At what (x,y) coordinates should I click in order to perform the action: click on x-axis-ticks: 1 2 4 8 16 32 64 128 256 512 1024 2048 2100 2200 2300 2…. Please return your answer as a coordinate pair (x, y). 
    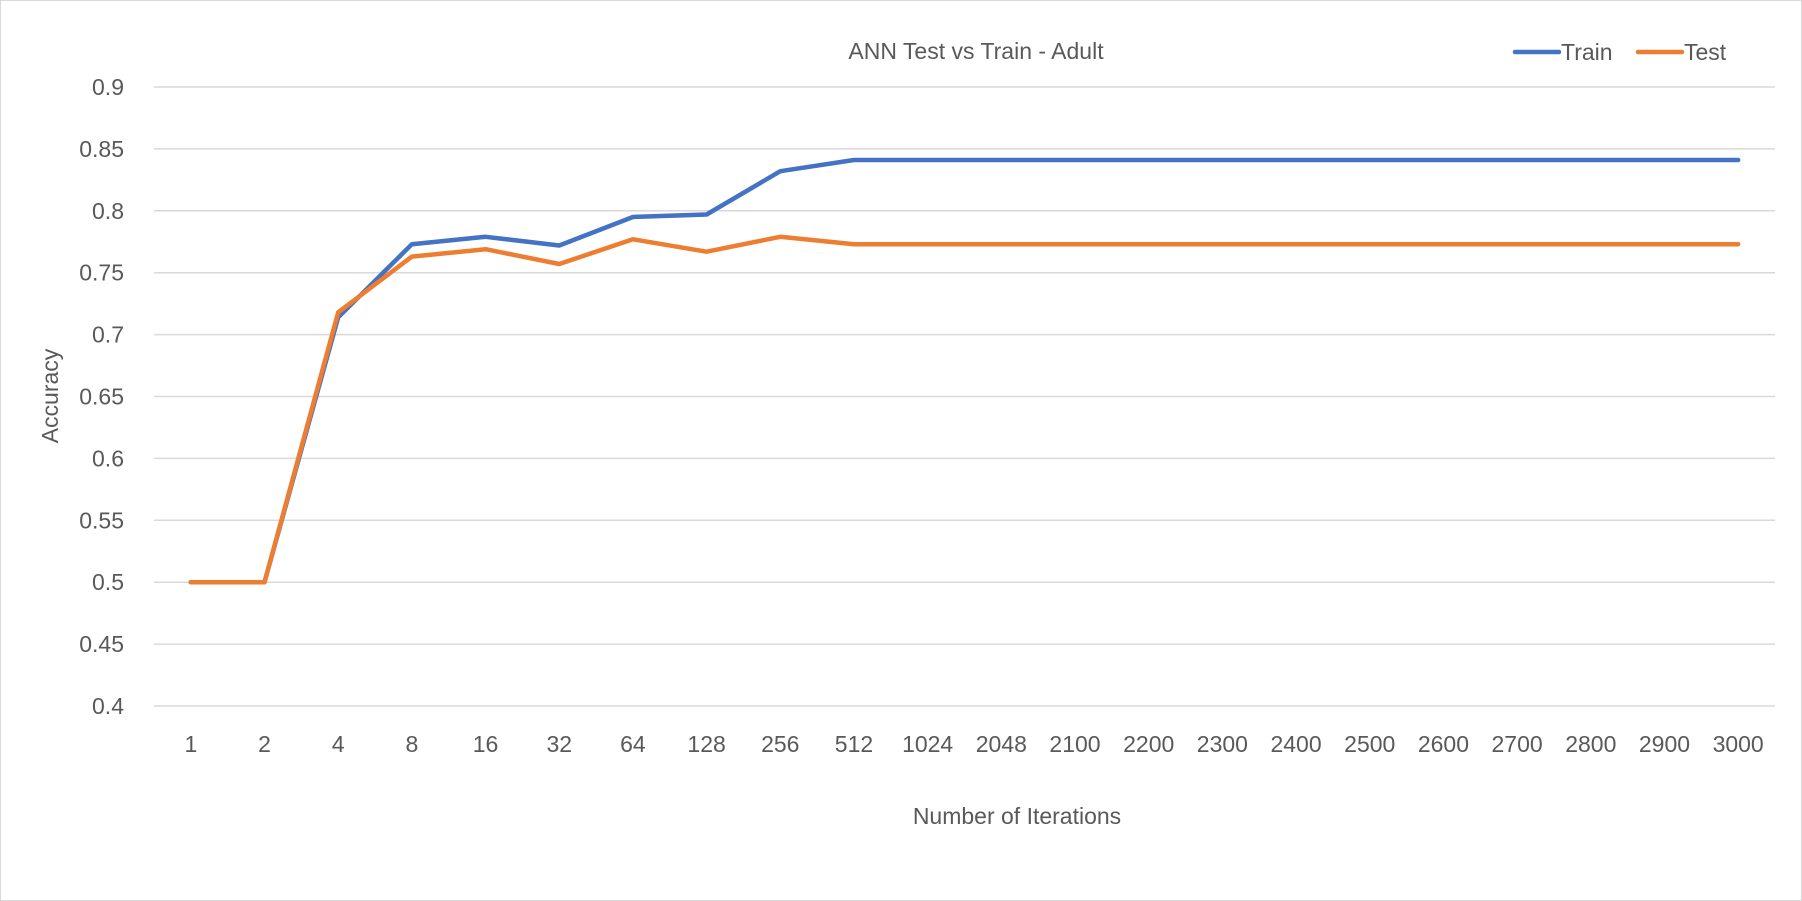
    Looking at the image, I should click on (973, 744).